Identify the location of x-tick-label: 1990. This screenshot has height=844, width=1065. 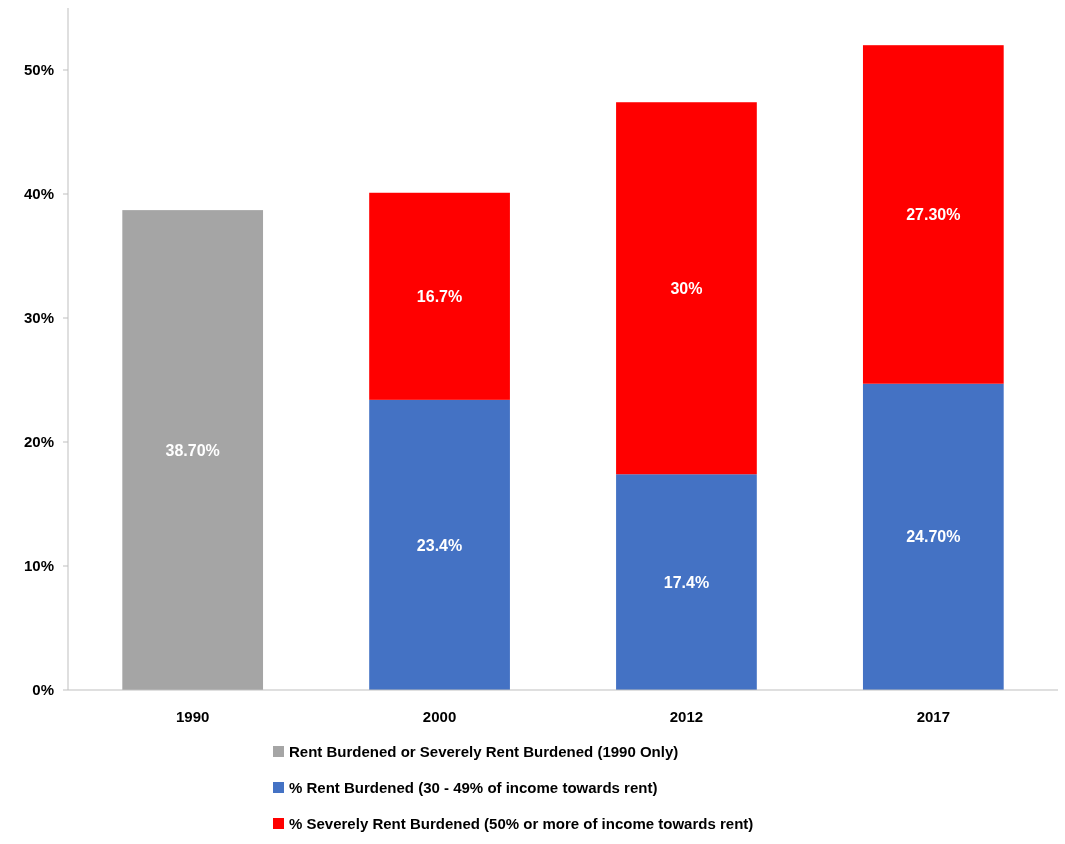
(192, 716).